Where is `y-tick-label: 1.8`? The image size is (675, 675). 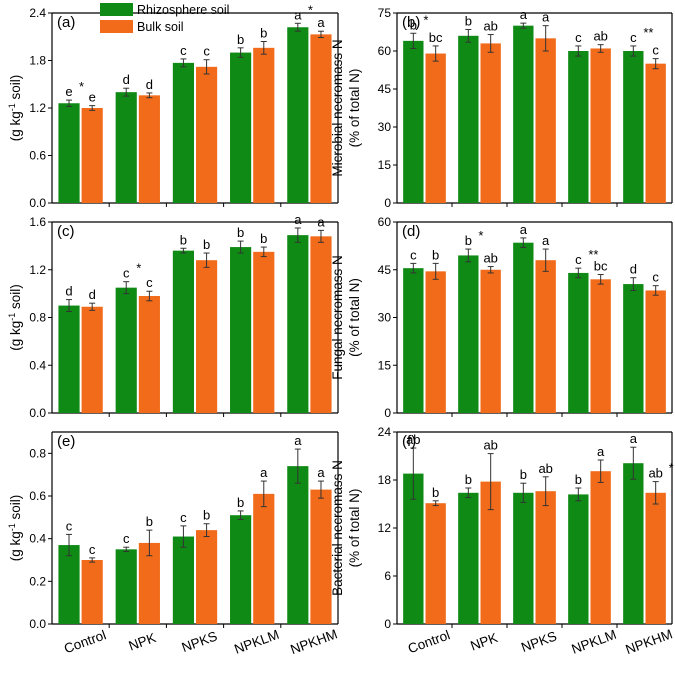 y-tick-label: 1.8 is located at coordinates (37, 61).